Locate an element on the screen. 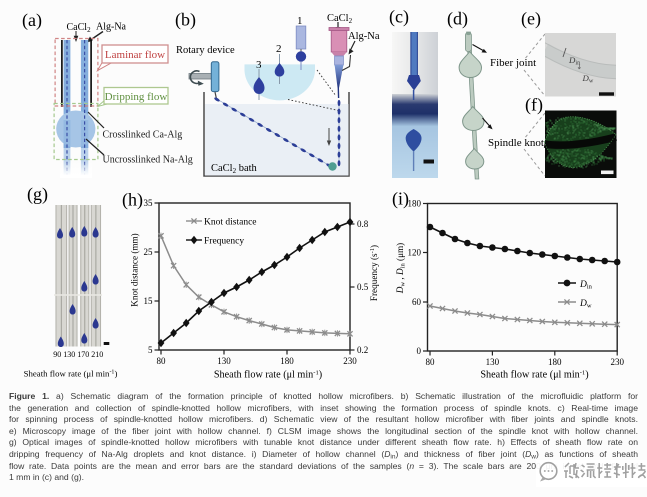 The height and width of the screenshot is (497, 647). svg-text: 35 is located at coordinates (149, 203).